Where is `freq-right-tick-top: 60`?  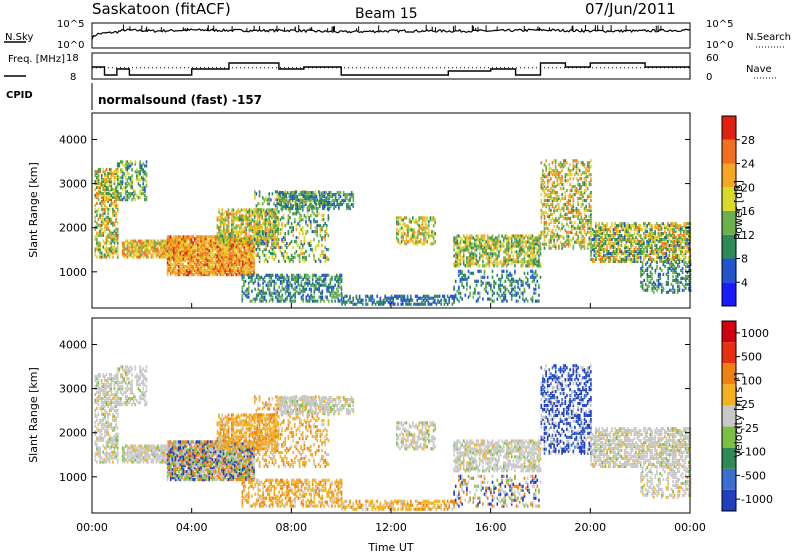 freq-right-tick-top: 60 is located at coordinates (712, 58).